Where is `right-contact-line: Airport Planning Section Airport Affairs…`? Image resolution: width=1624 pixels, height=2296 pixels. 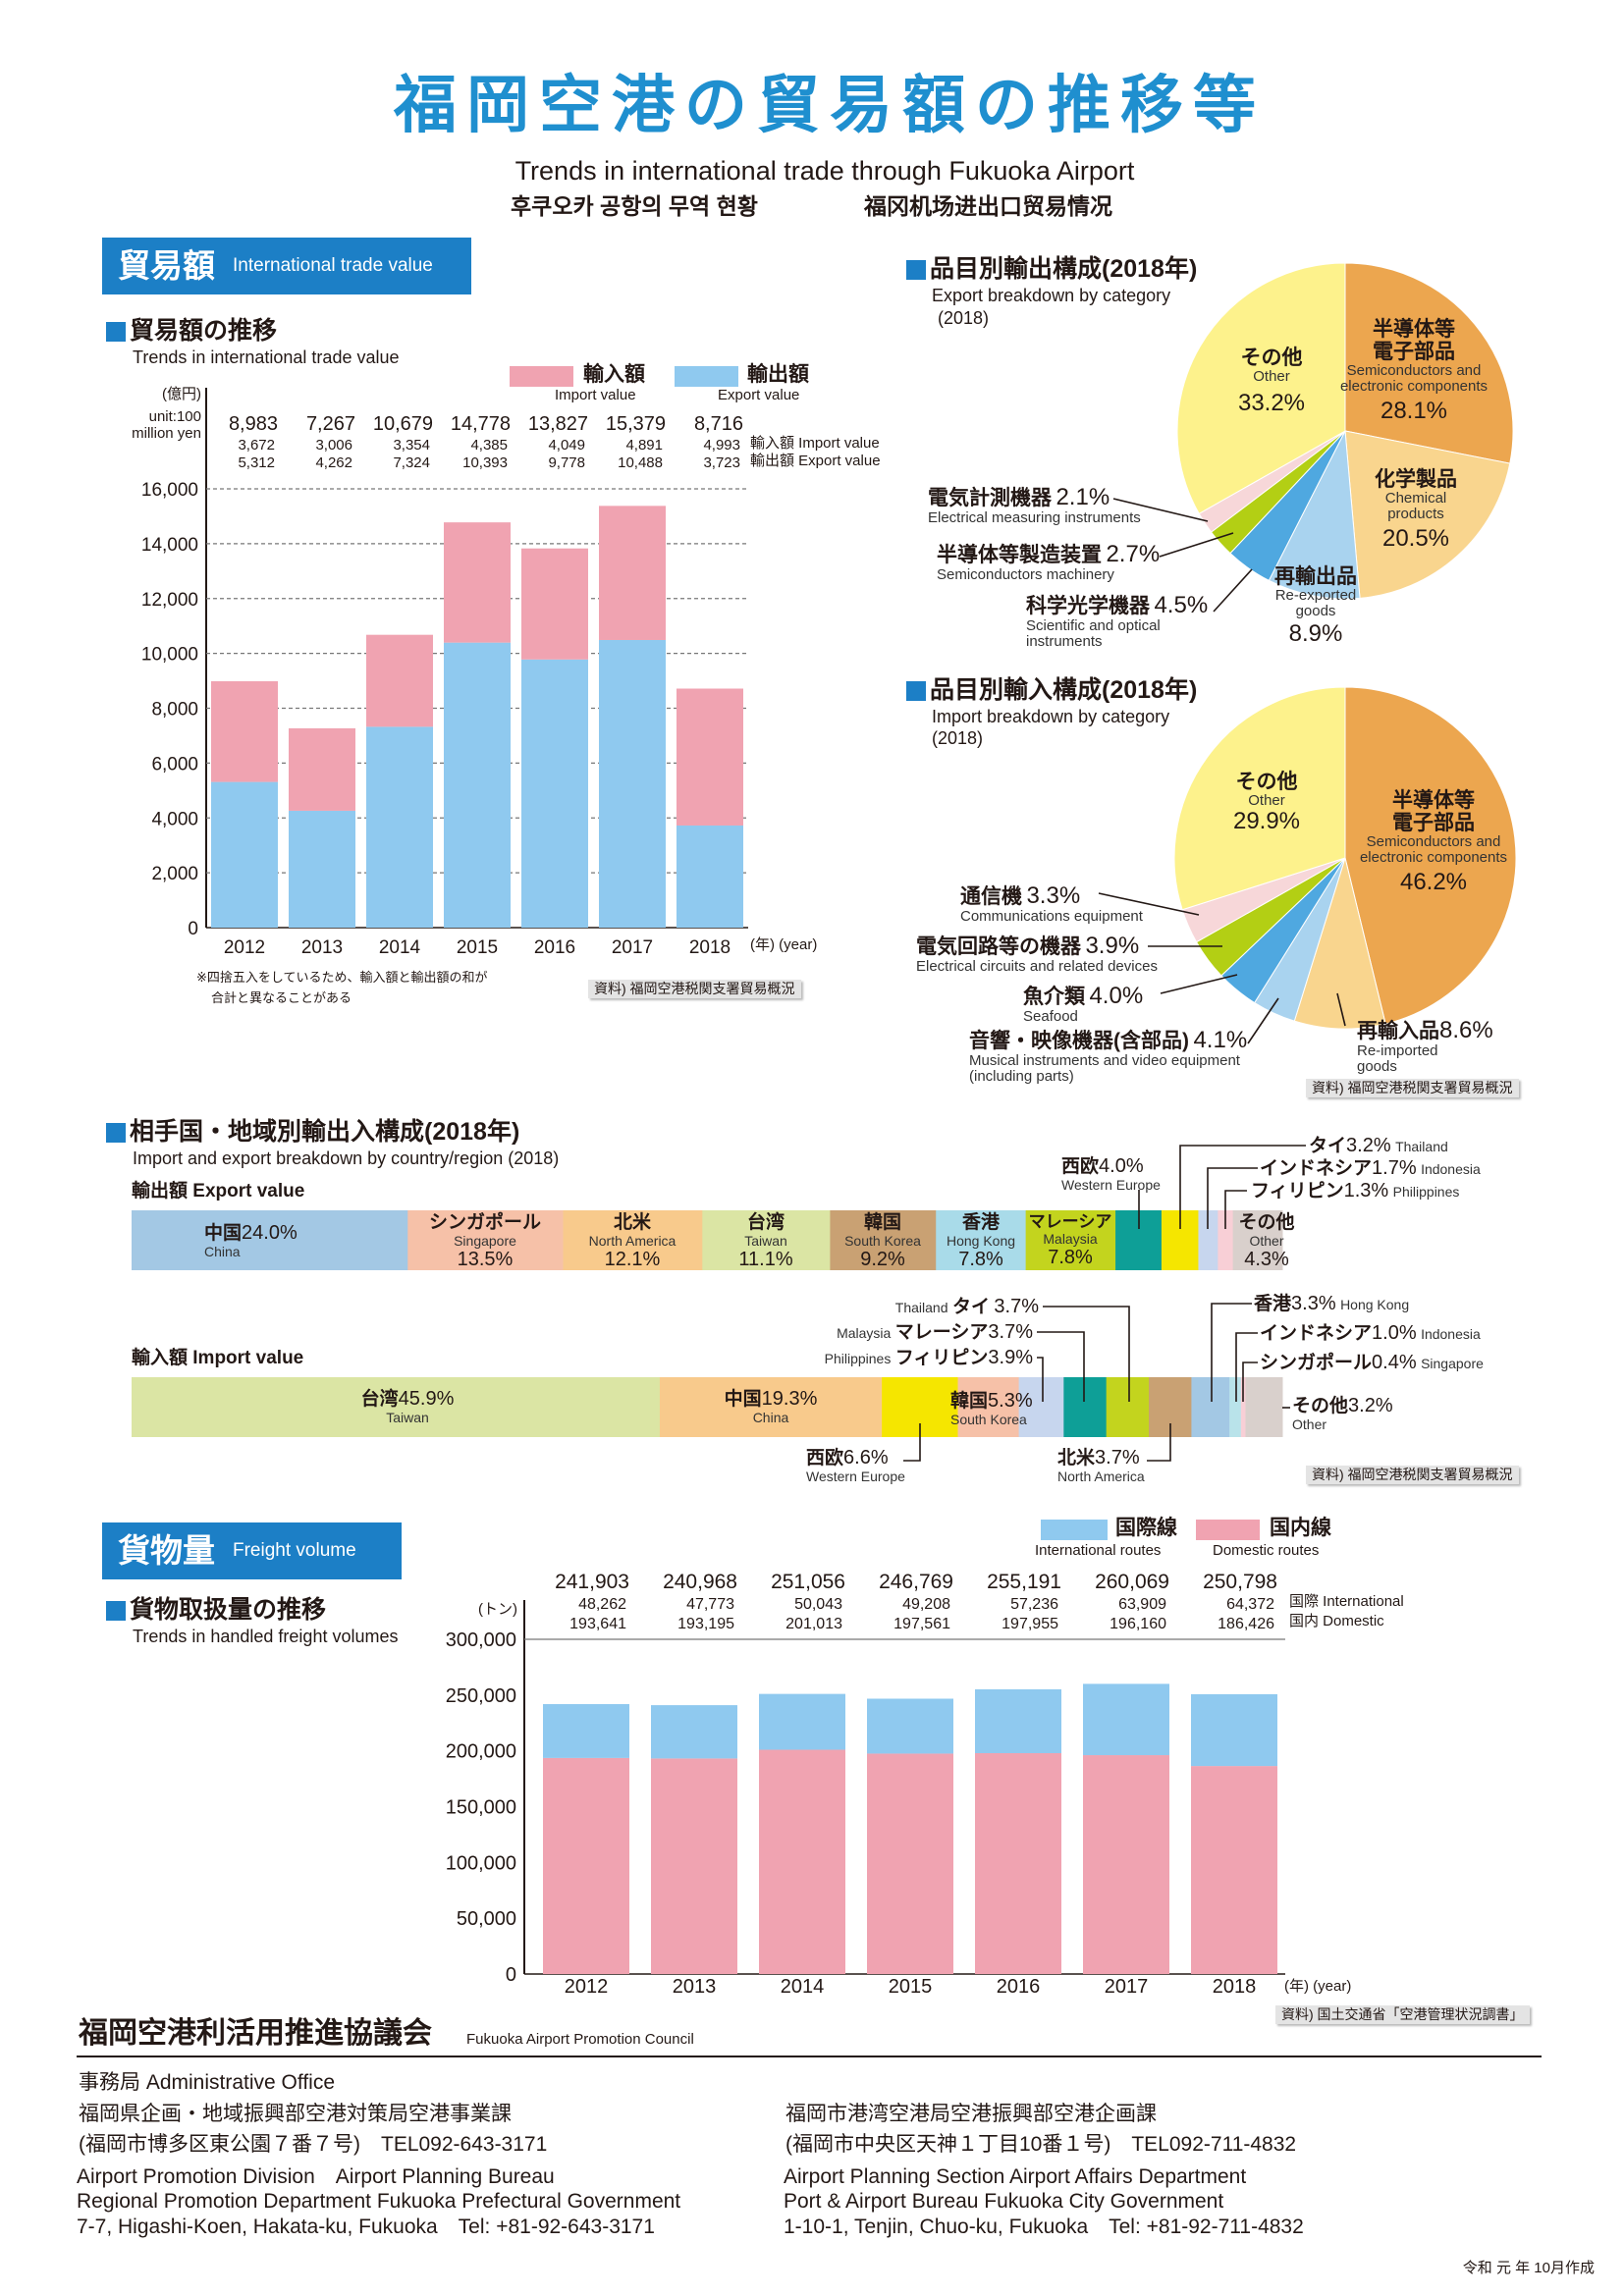 right-contact-line: Airport Planning Section Airport Affairs… is located at coordinates (1015, 2177).